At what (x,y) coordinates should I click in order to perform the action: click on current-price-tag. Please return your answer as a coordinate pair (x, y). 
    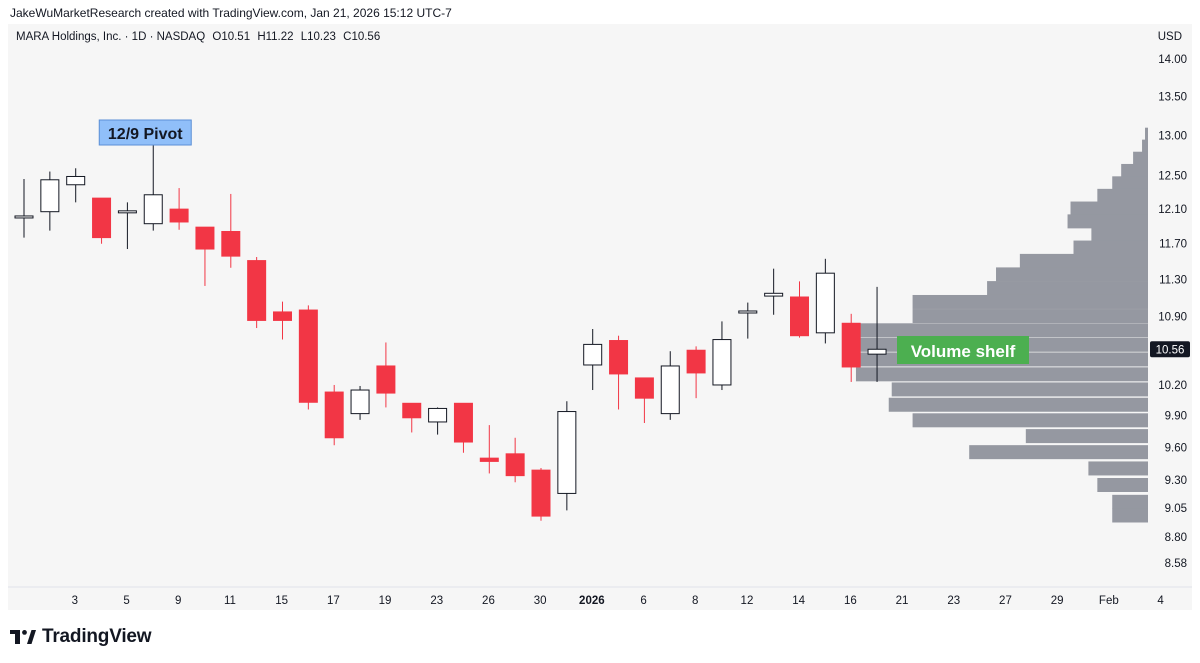
    Looking at the image, I should click on (1170, 349).